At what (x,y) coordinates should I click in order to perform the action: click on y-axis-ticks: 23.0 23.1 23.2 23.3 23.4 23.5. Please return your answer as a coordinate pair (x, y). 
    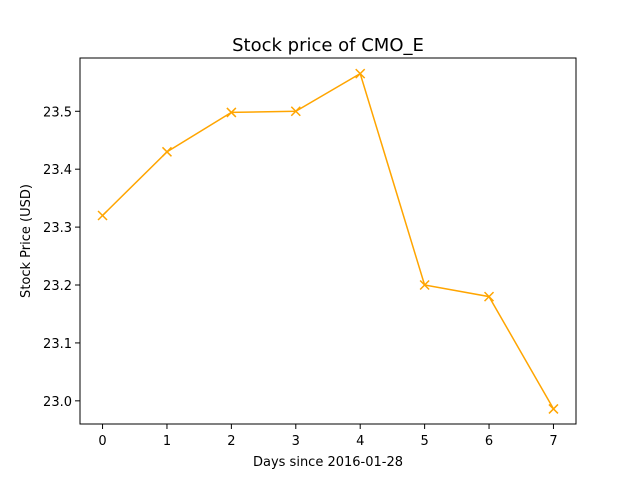
    Looking at the image, I should click on (61, 257).